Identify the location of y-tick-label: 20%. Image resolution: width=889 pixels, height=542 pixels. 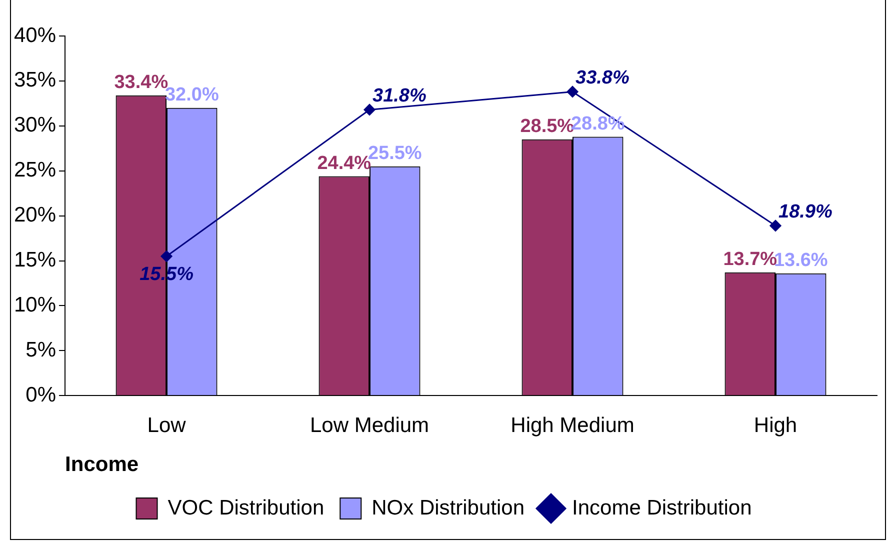
(35, 215).